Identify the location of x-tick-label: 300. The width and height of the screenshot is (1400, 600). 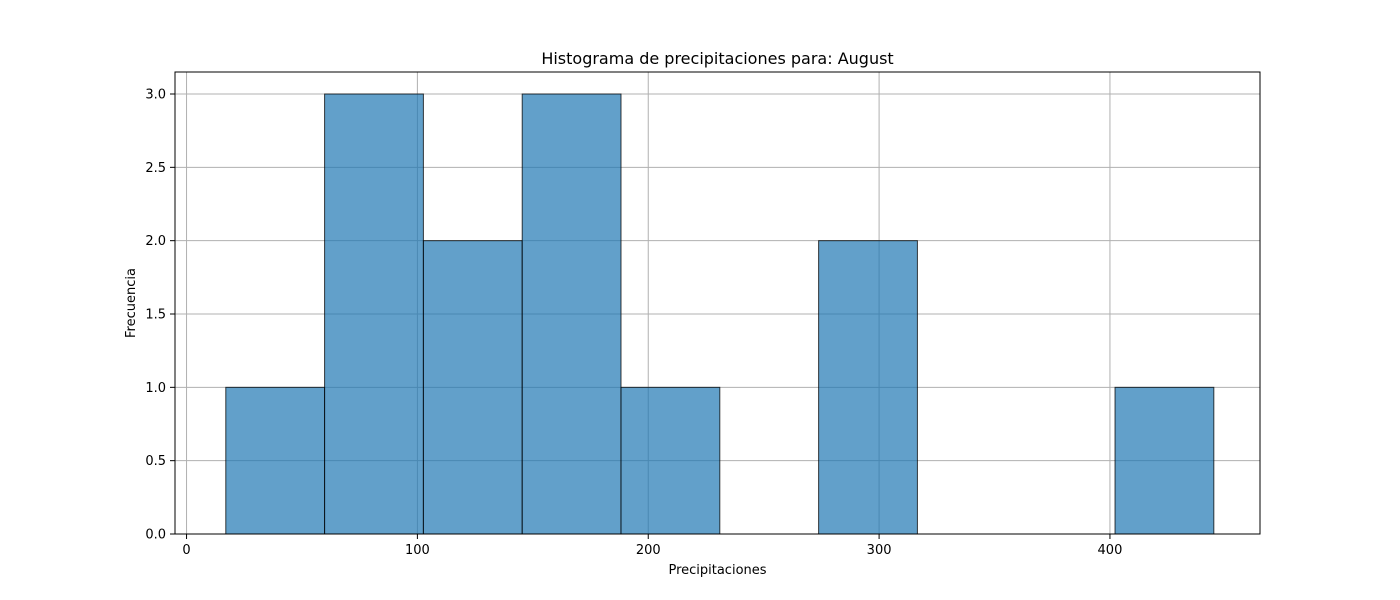
(879, 550).